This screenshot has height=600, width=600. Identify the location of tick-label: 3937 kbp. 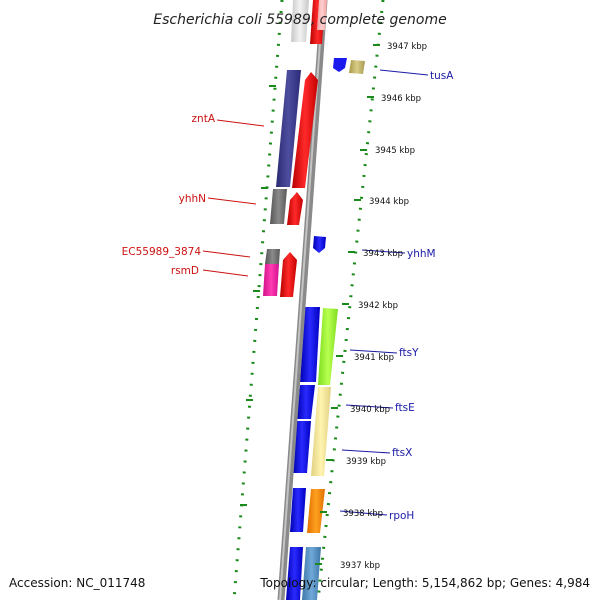
(360, 566).